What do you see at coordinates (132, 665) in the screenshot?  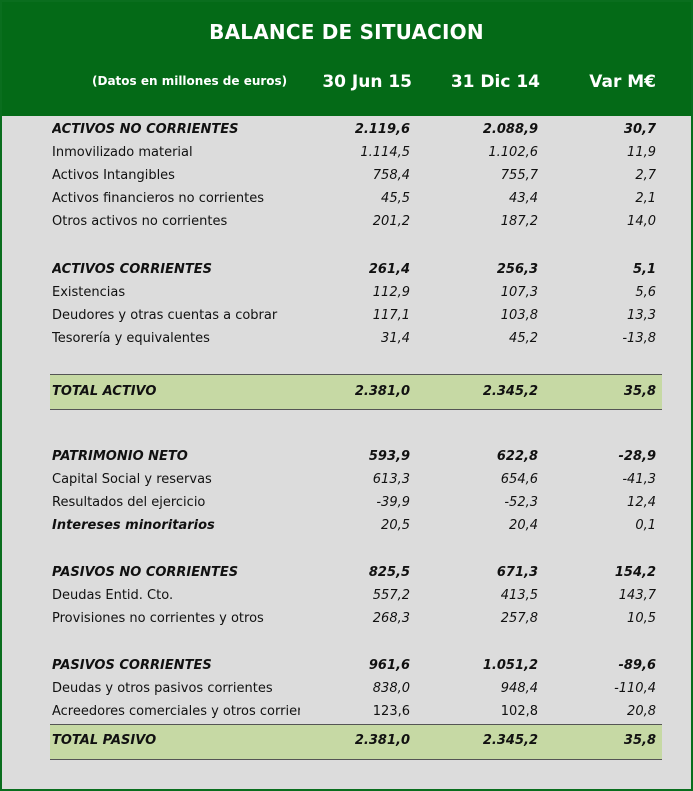 I see `row-label: PASIVOS CORRIENTES` at bounding box center [132, 665].